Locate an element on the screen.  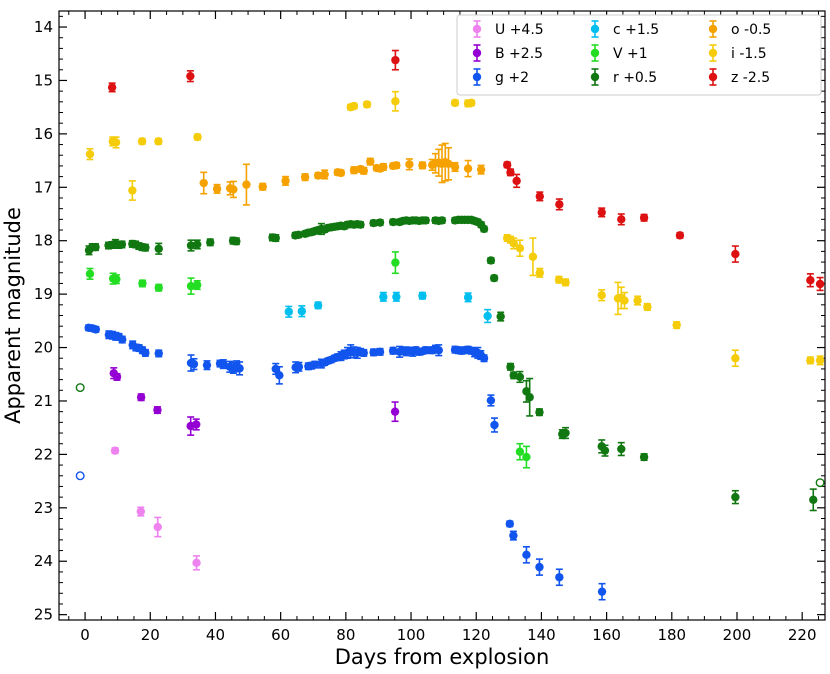
legend-label: i -1.5 is located at coordinates (749, 54).